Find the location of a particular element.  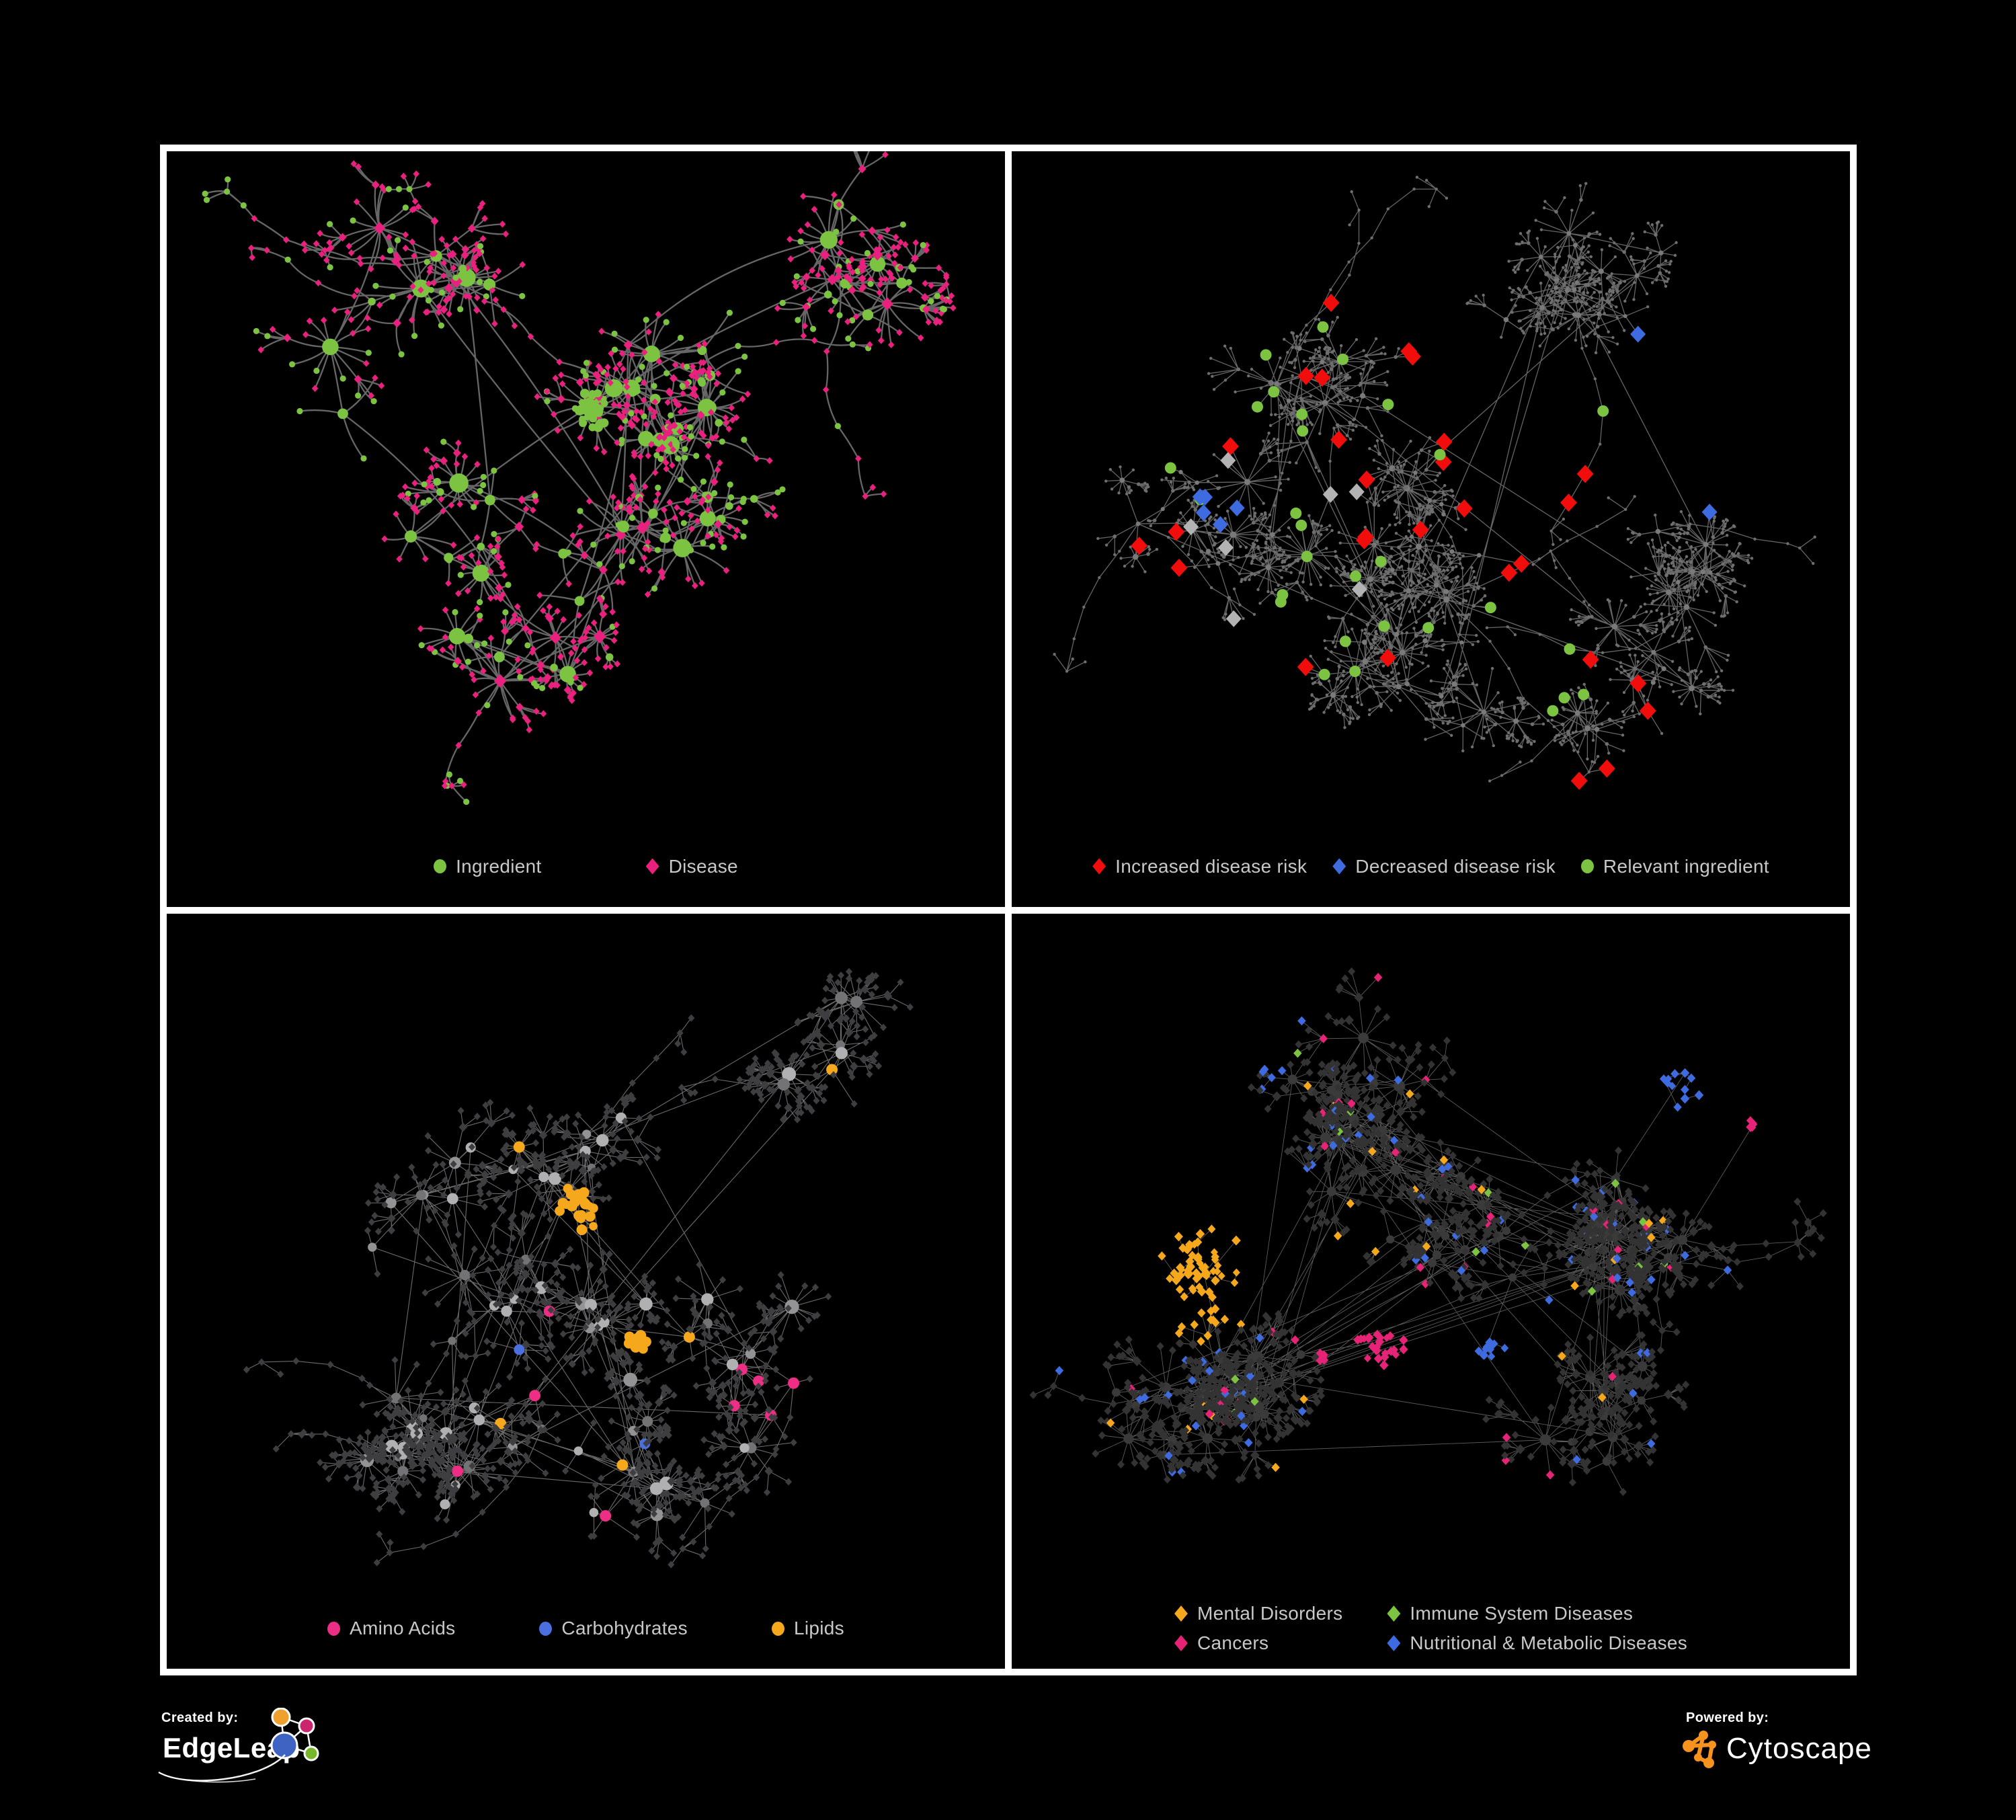

legend-item: Amino Acids is located at coordinates (391, 1628).